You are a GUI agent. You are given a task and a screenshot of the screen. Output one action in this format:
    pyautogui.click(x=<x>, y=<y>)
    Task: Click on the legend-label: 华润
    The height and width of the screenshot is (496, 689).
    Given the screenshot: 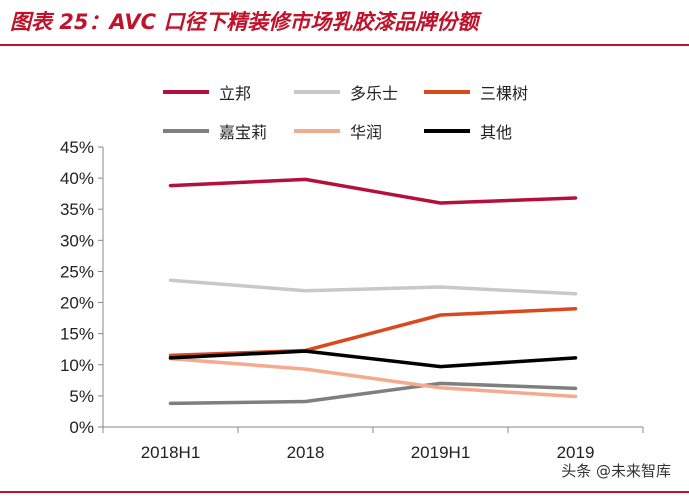 What is the action you would take?
    pyautogui.click(x=366, y=132)
    